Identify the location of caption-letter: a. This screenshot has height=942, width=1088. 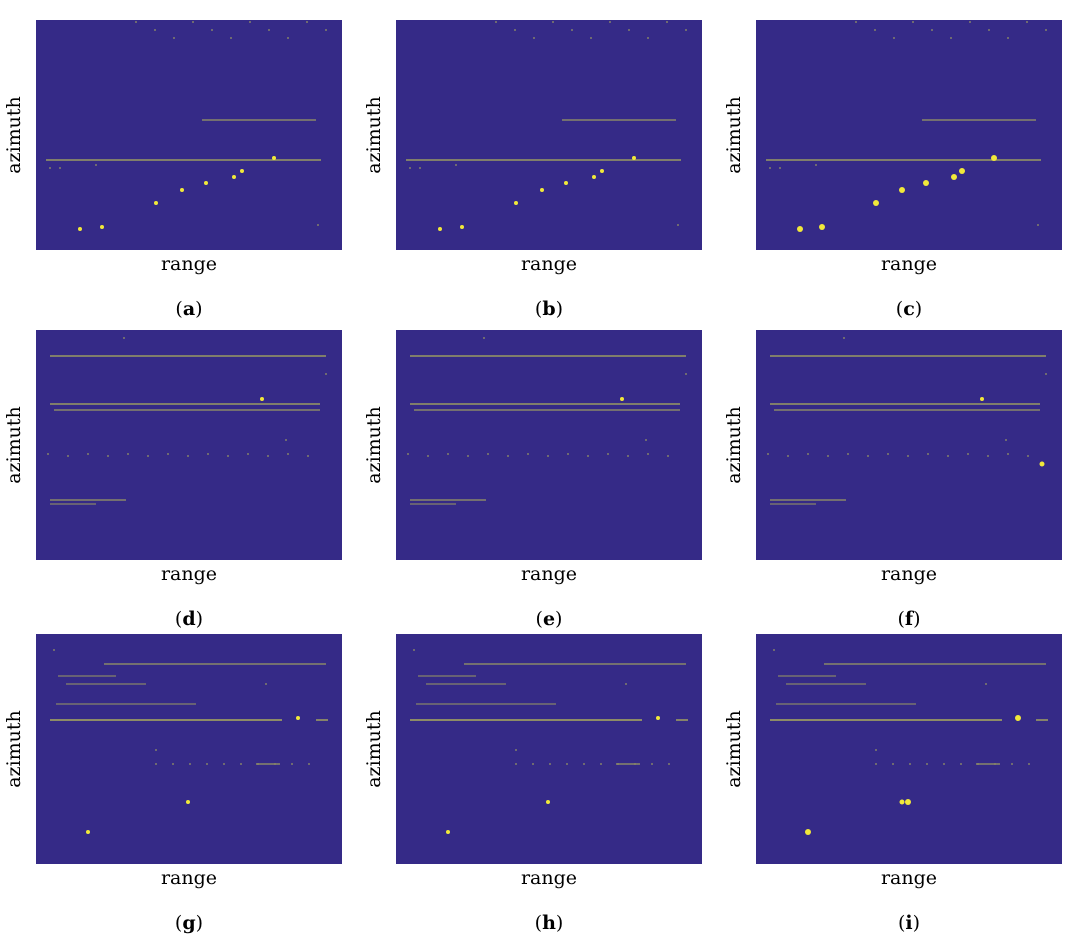
(189, 309).